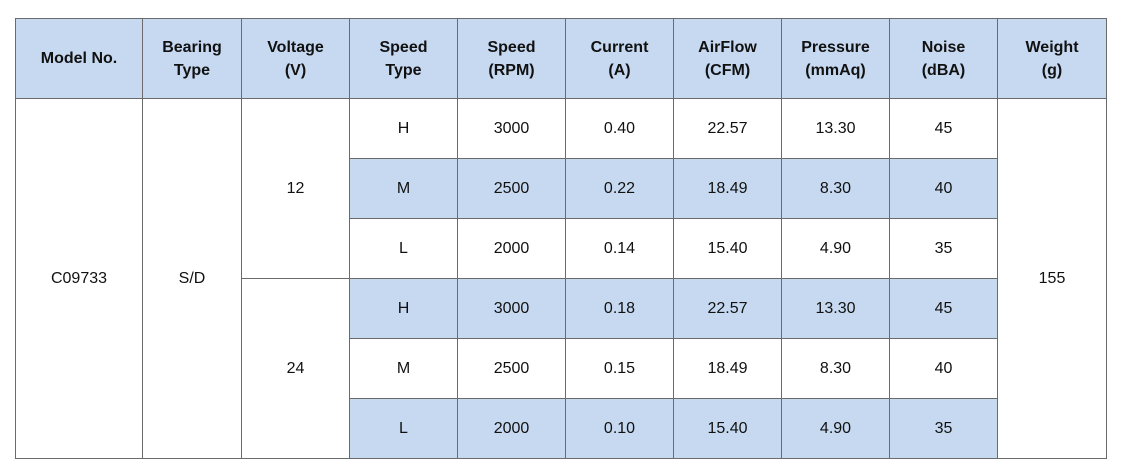 The height and width of the screenshot is (476, 1122). I want to click on value-cell: 0.14, so click(619, 248).